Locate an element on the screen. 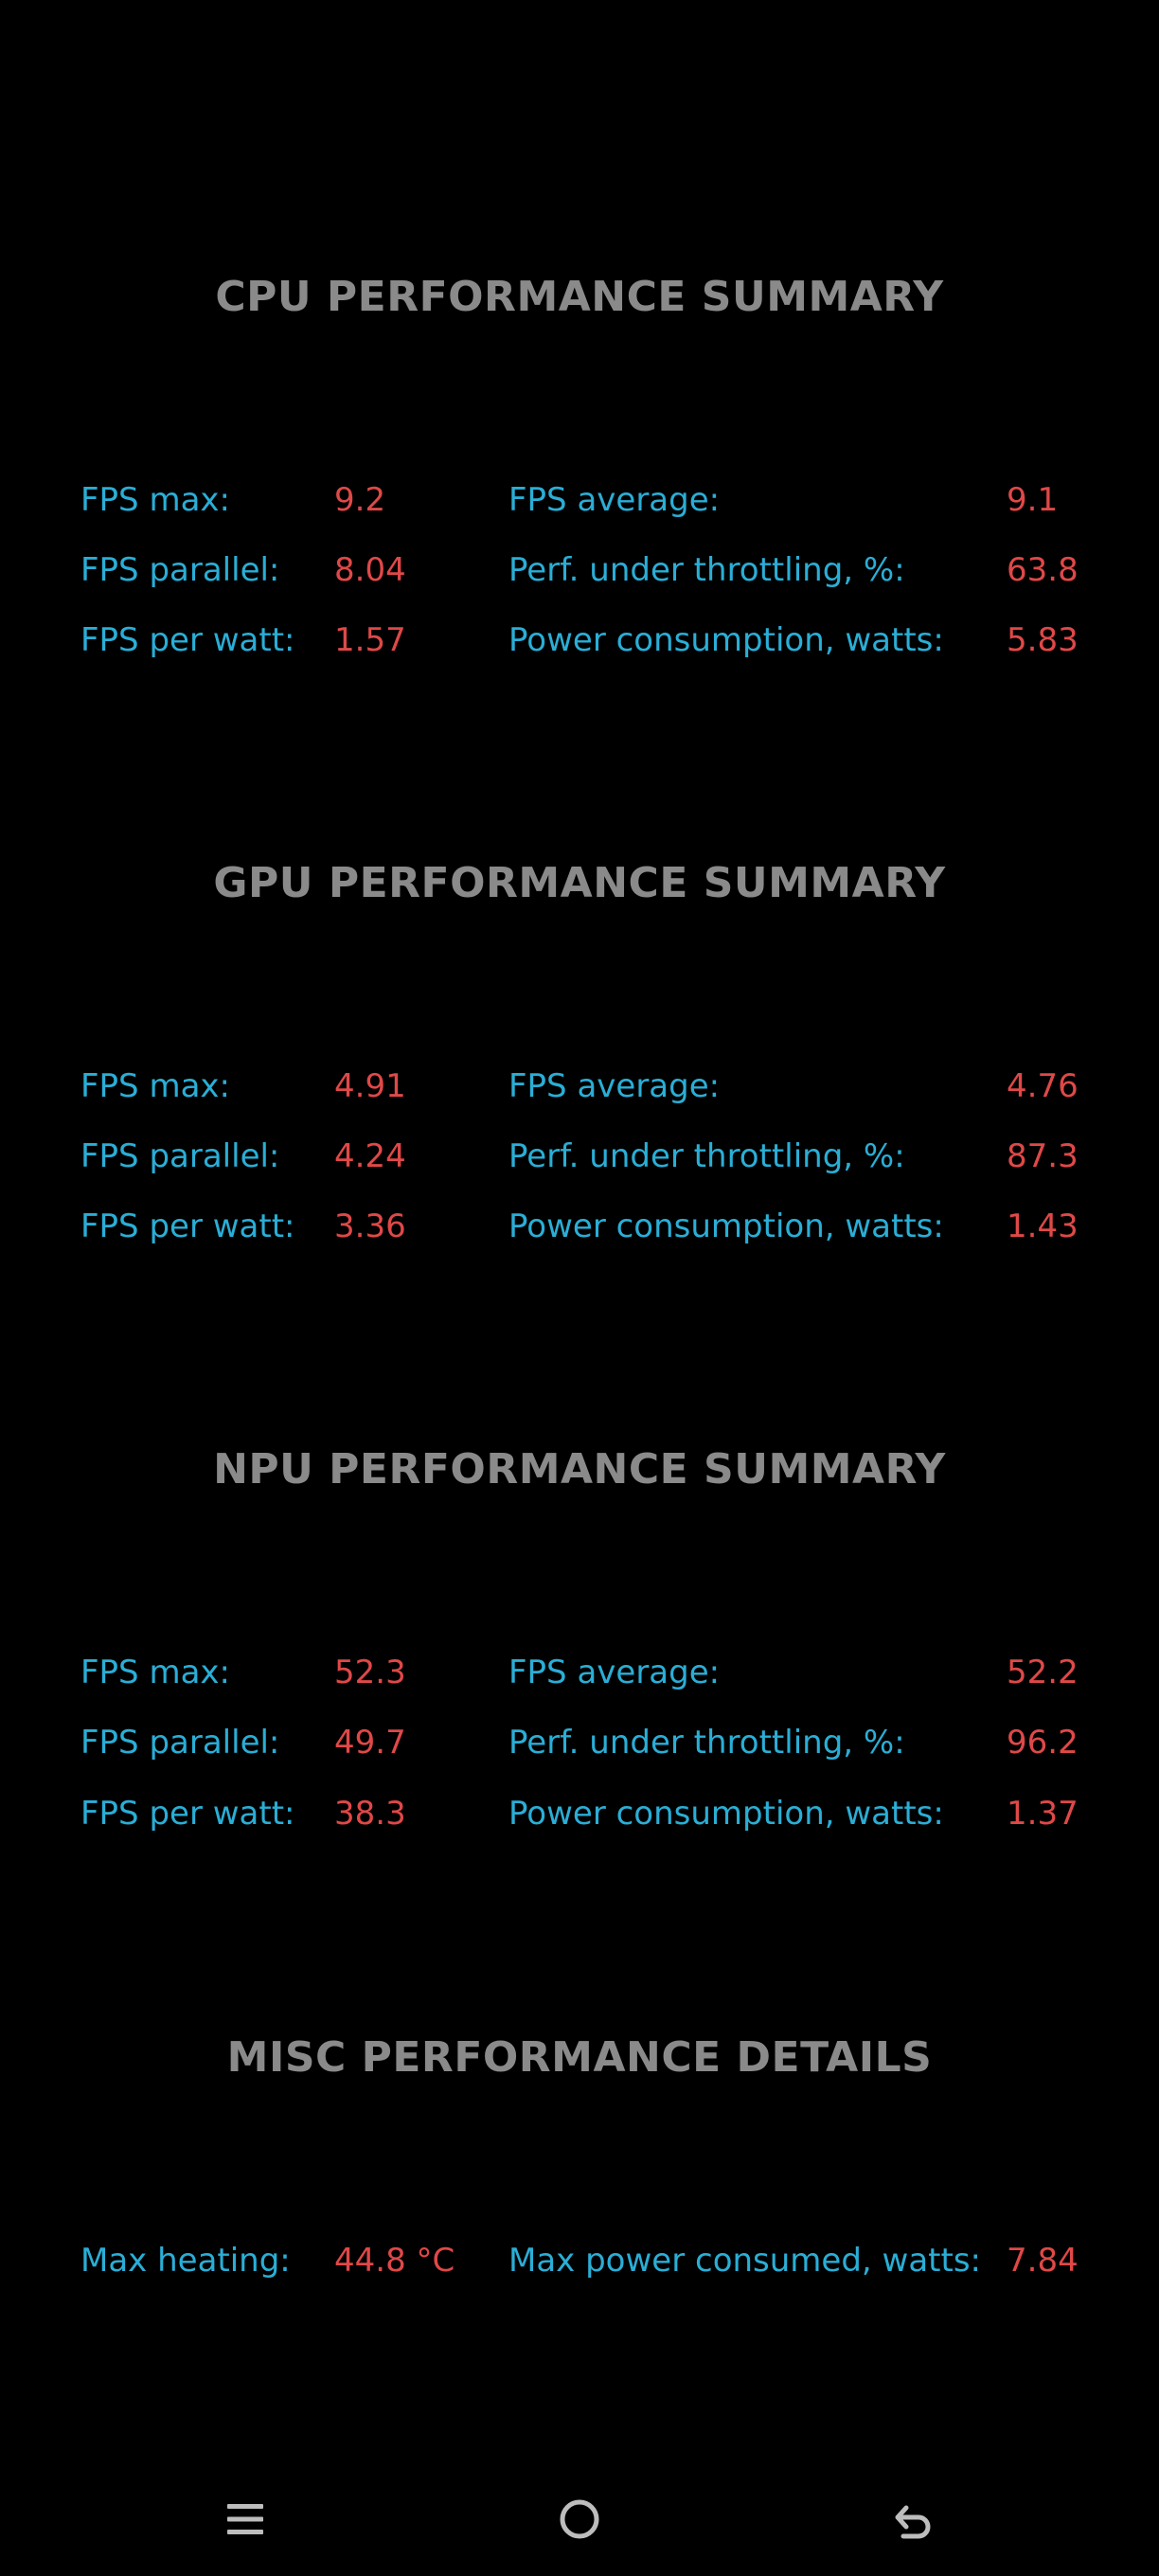  cpu-fps-average-value: 9.1 is located at coordinates (1033, 500).